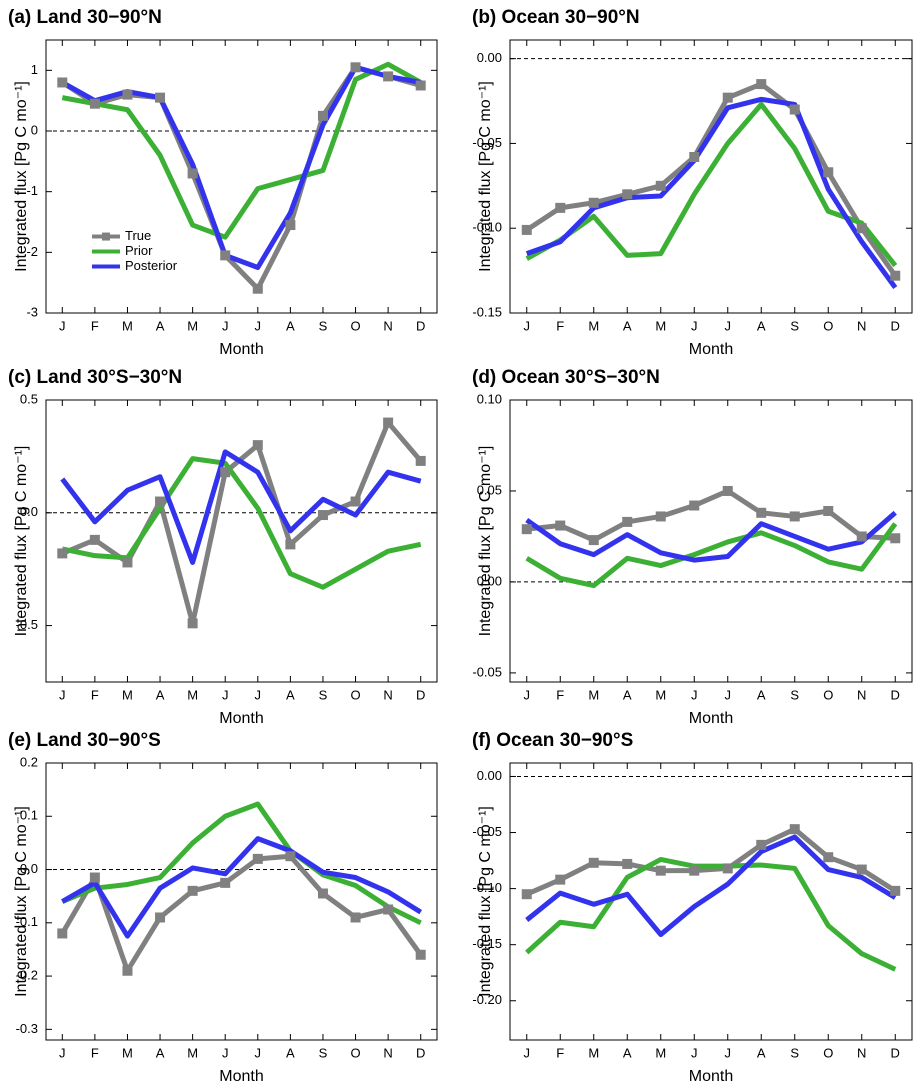  Describe the element at coordinates (29, 815) in the screenshot. I see `y-tick-label: 0.1` at that location.